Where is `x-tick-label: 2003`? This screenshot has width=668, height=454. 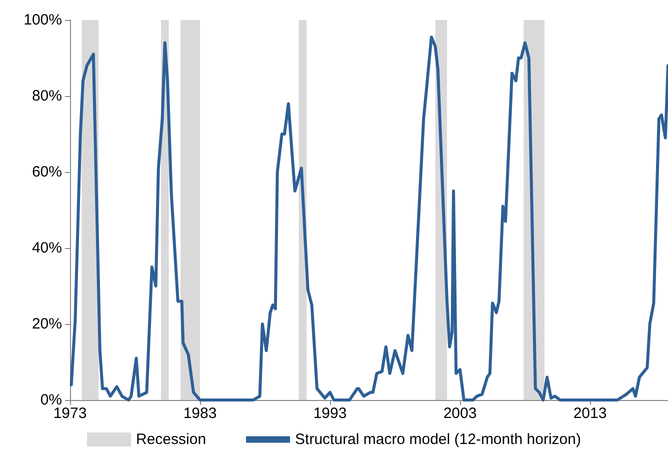 x-tick-label: 2003 is located at coordinates (460, 413).